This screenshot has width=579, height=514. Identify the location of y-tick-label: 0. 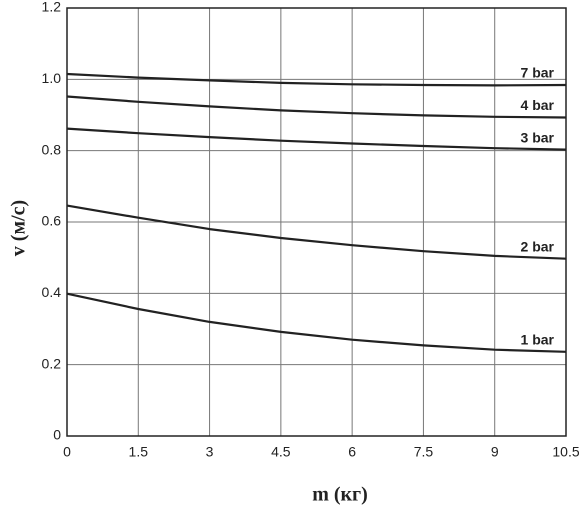
(57, 435).